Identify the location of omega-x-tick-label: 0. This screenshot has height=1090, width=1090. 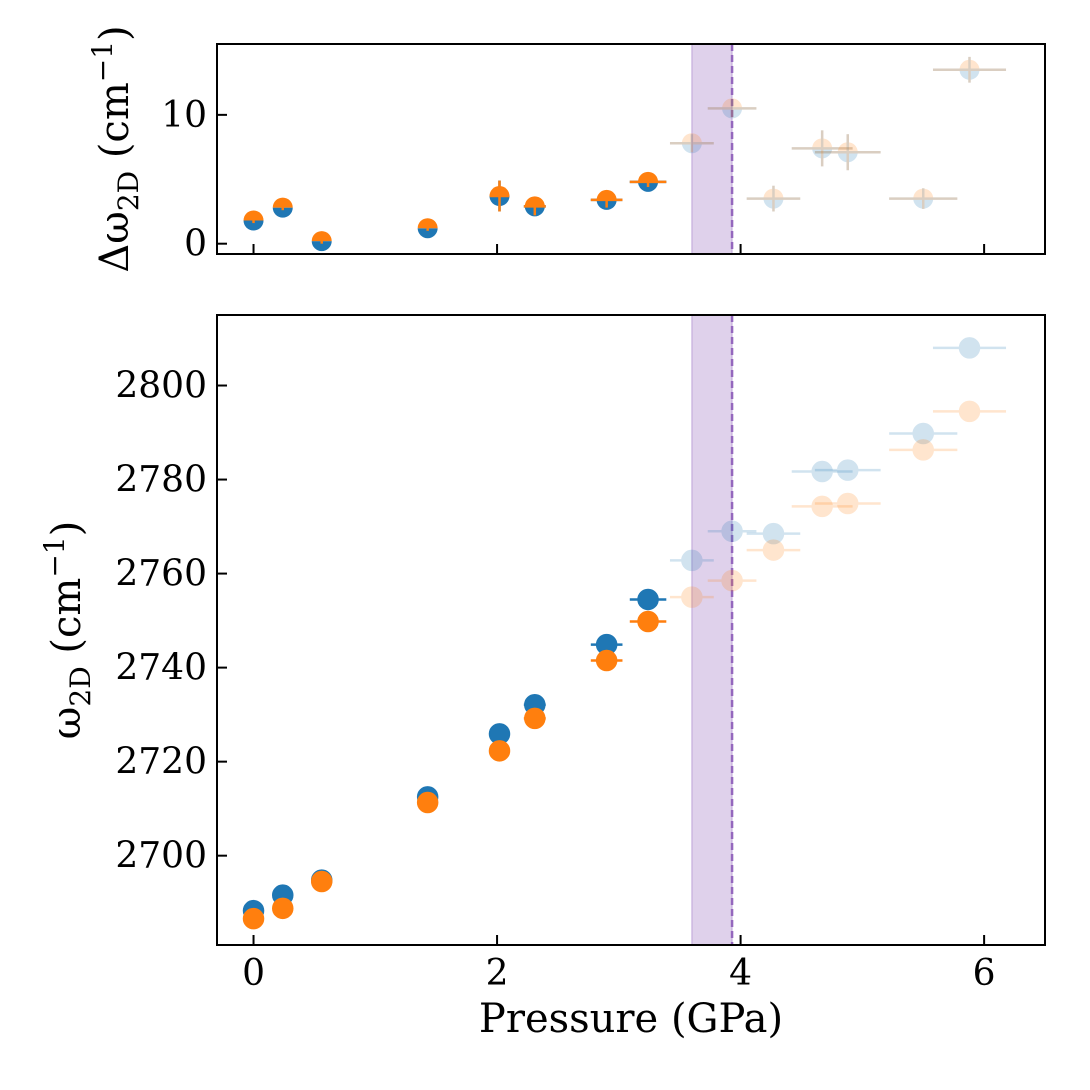
(253, 973).